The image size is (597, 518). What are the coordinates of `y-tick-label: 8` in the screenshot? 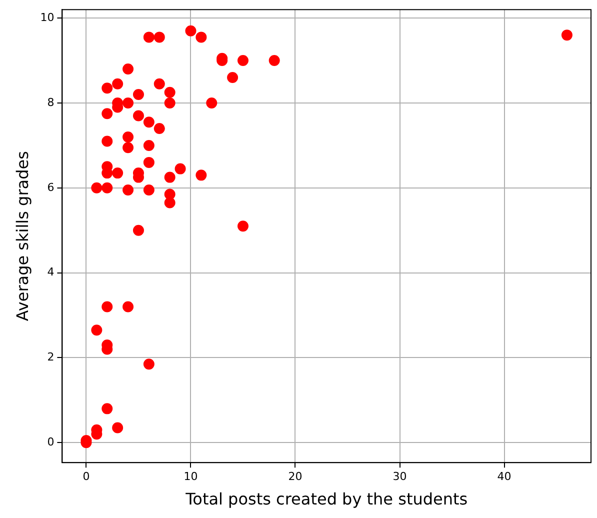 It's located at (50, 102).